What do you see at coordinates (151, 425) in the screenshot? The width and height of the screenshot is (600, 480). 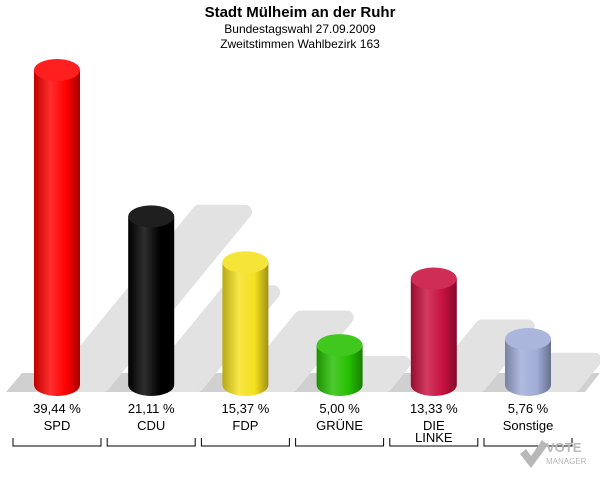 I see `bar-cdu-category-label: CDU` at bounding box center [151, 425].